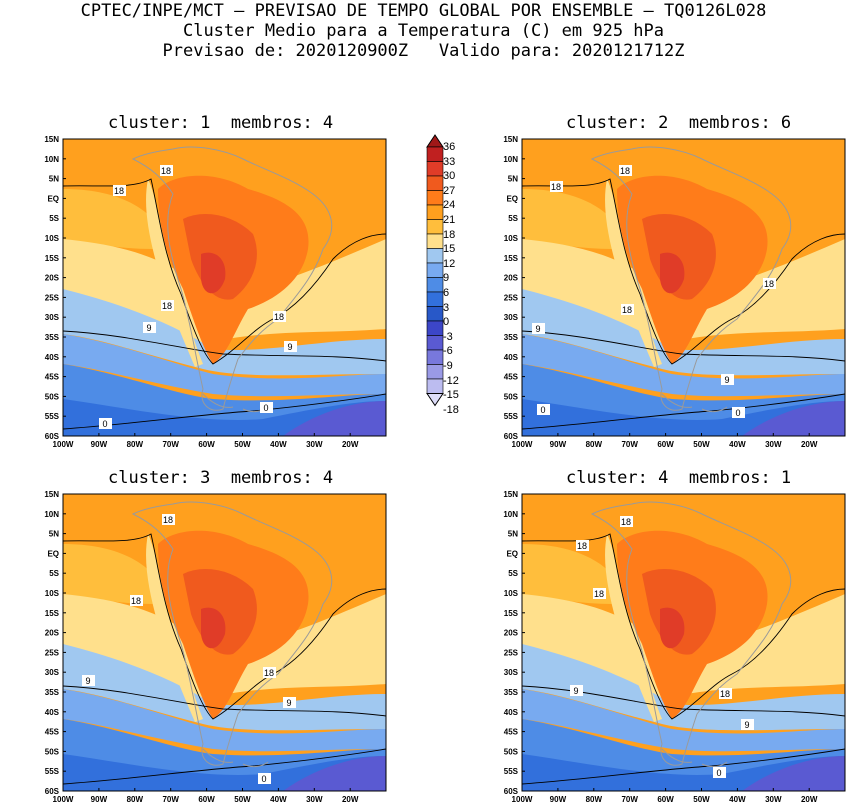 The width and height of the screenshot is (847, 803). What do you see at coordinates (448, 366) in the screenshot?
I see `colorbar-level-label: -9` at bounding box center [448, 366].